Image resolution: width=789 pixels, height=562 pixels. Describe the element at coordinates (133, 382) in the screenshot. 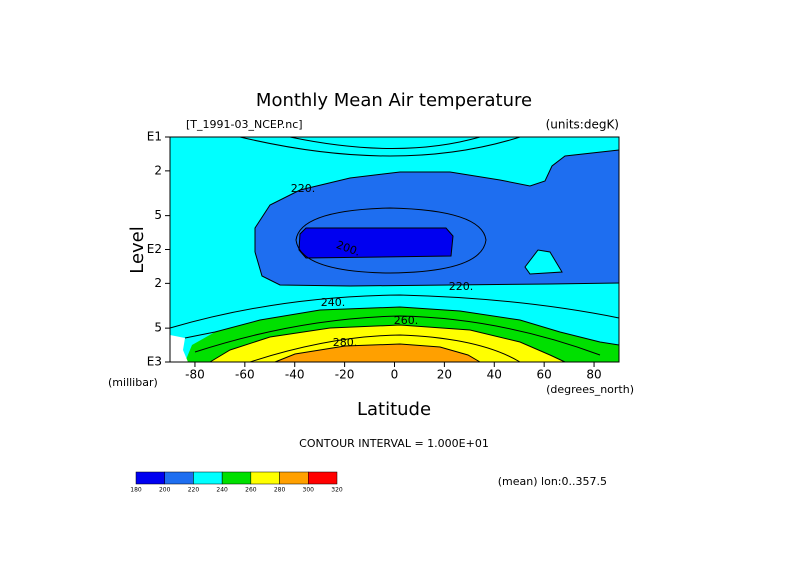

I see `y-unit: (millibar)` at that location.